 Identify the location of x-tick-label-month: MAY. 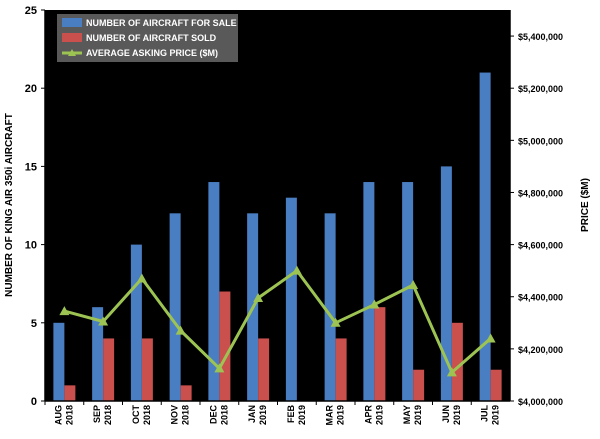
(407, 414).